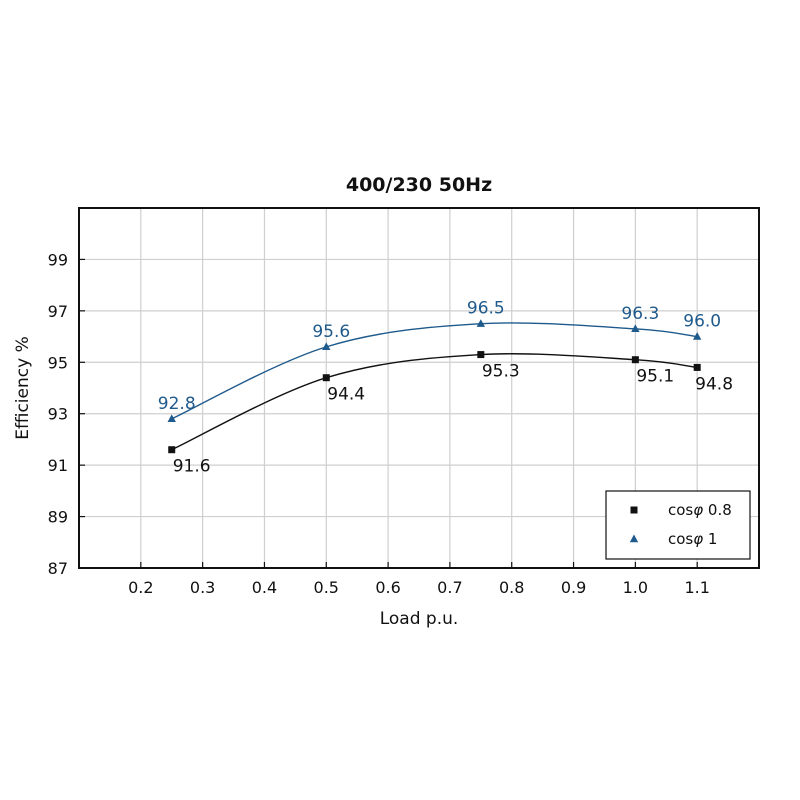  Describe the element at coordinates (331, 332) in the screenshot. I see `data-label: 95.6` at that location.